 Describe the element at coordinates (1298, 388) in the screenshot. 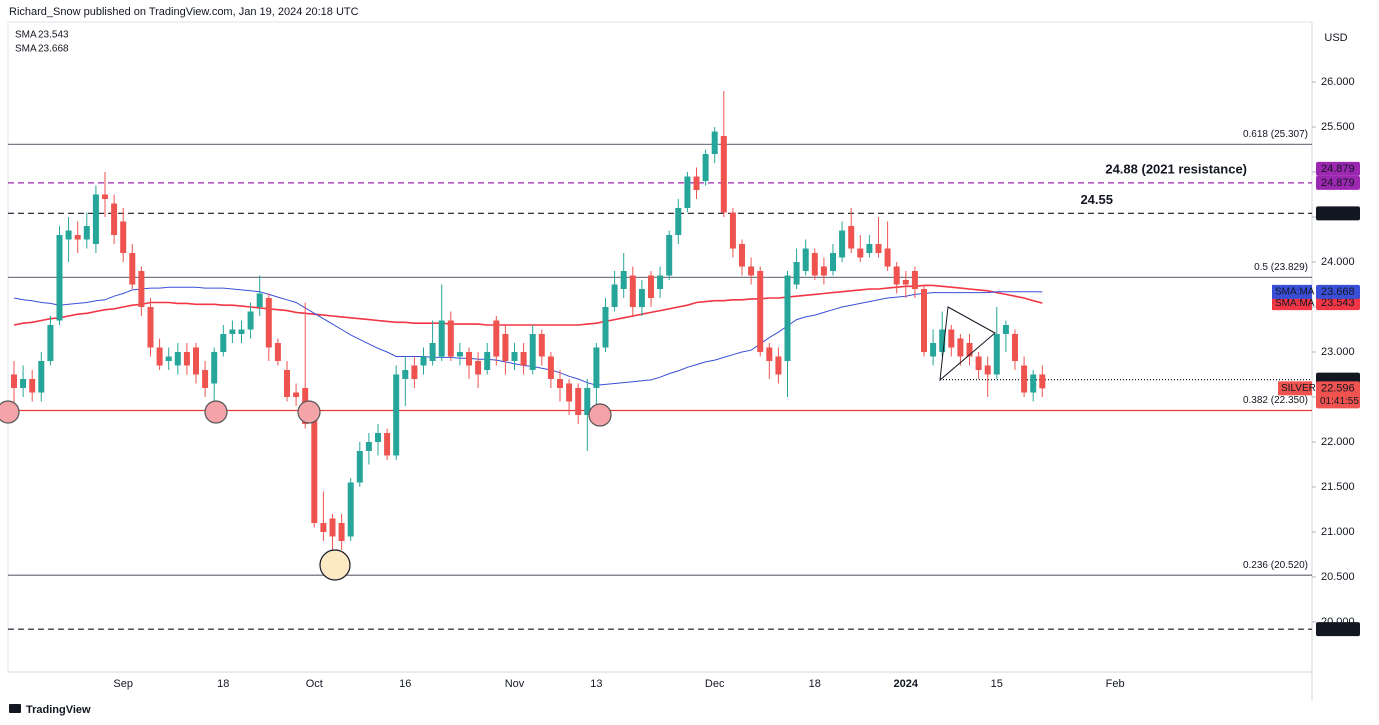

I see `symbol-badge: SILVER` at that location.